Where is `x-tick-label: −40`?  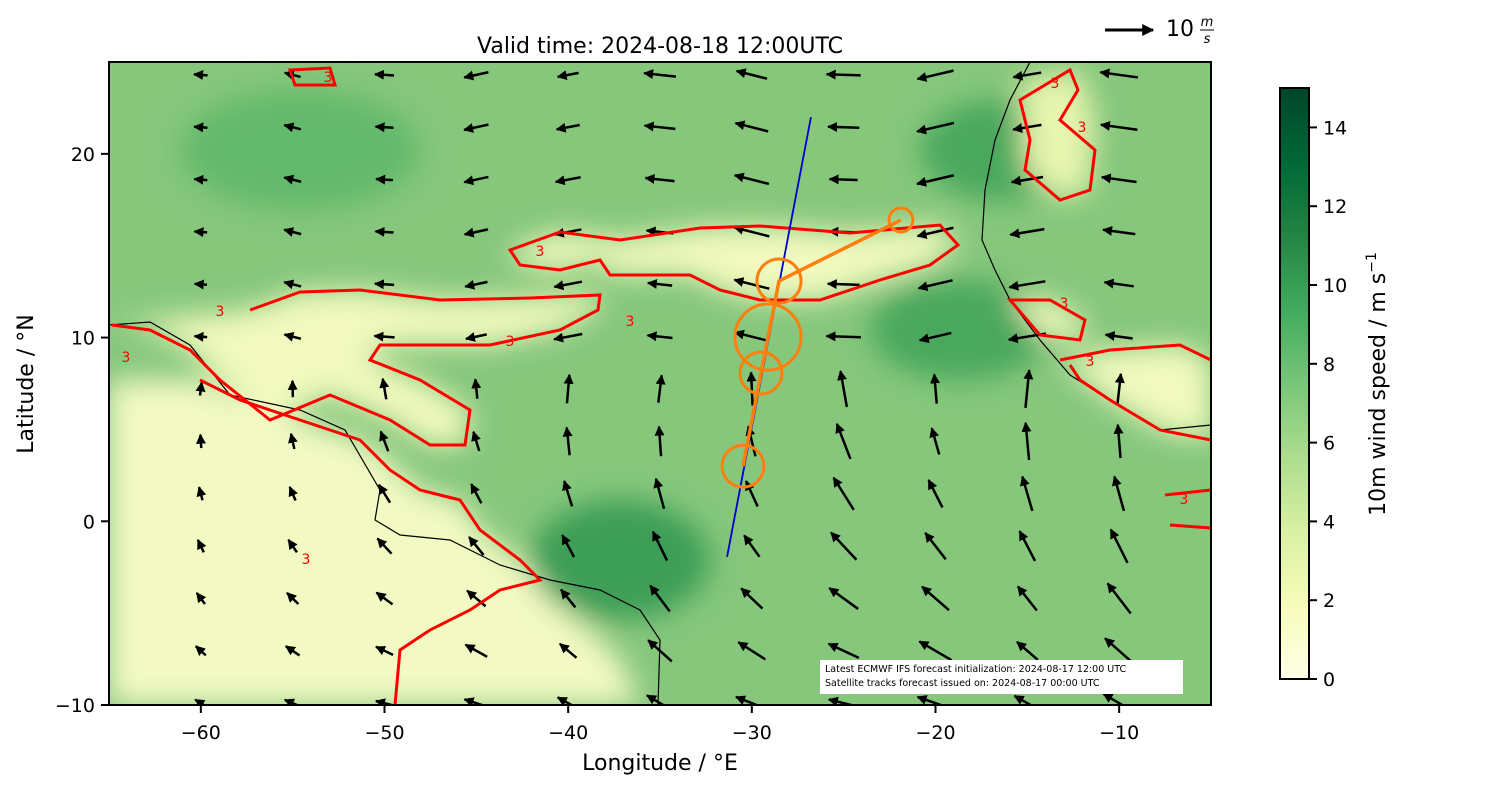
x-tick-label: −40 is located at coordinates (568, 733).